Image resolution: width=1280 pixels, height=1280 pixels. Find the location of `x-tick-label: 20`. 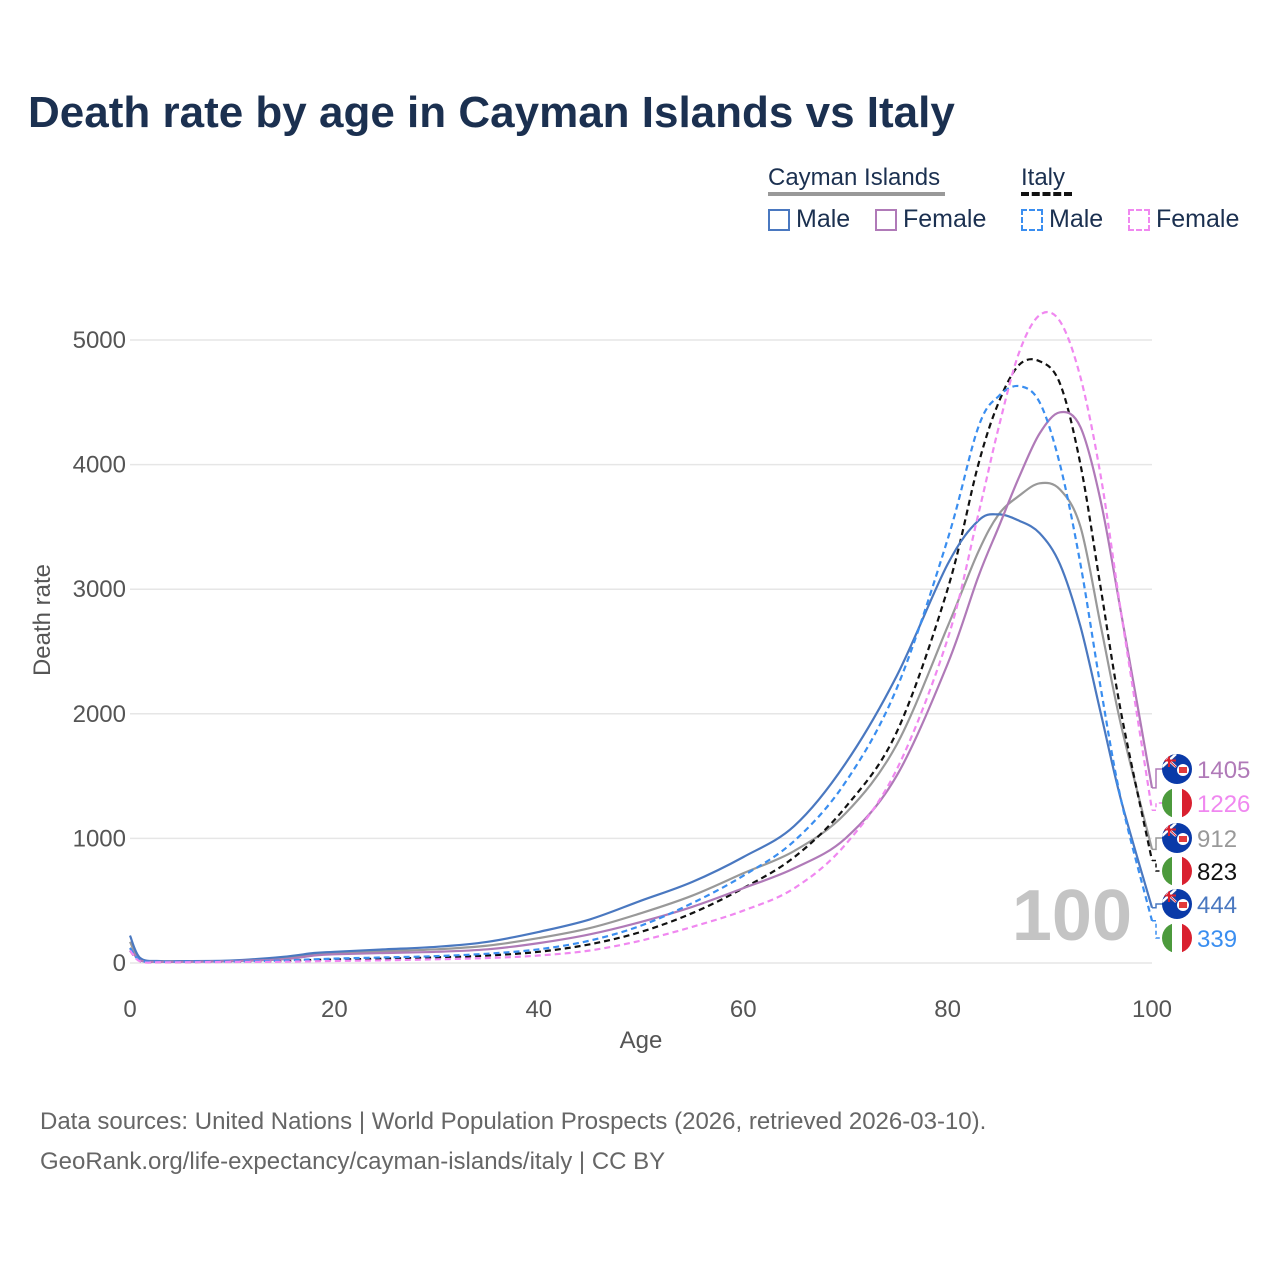

x-tick-label: 20 is located at coordinates (334, 1009).